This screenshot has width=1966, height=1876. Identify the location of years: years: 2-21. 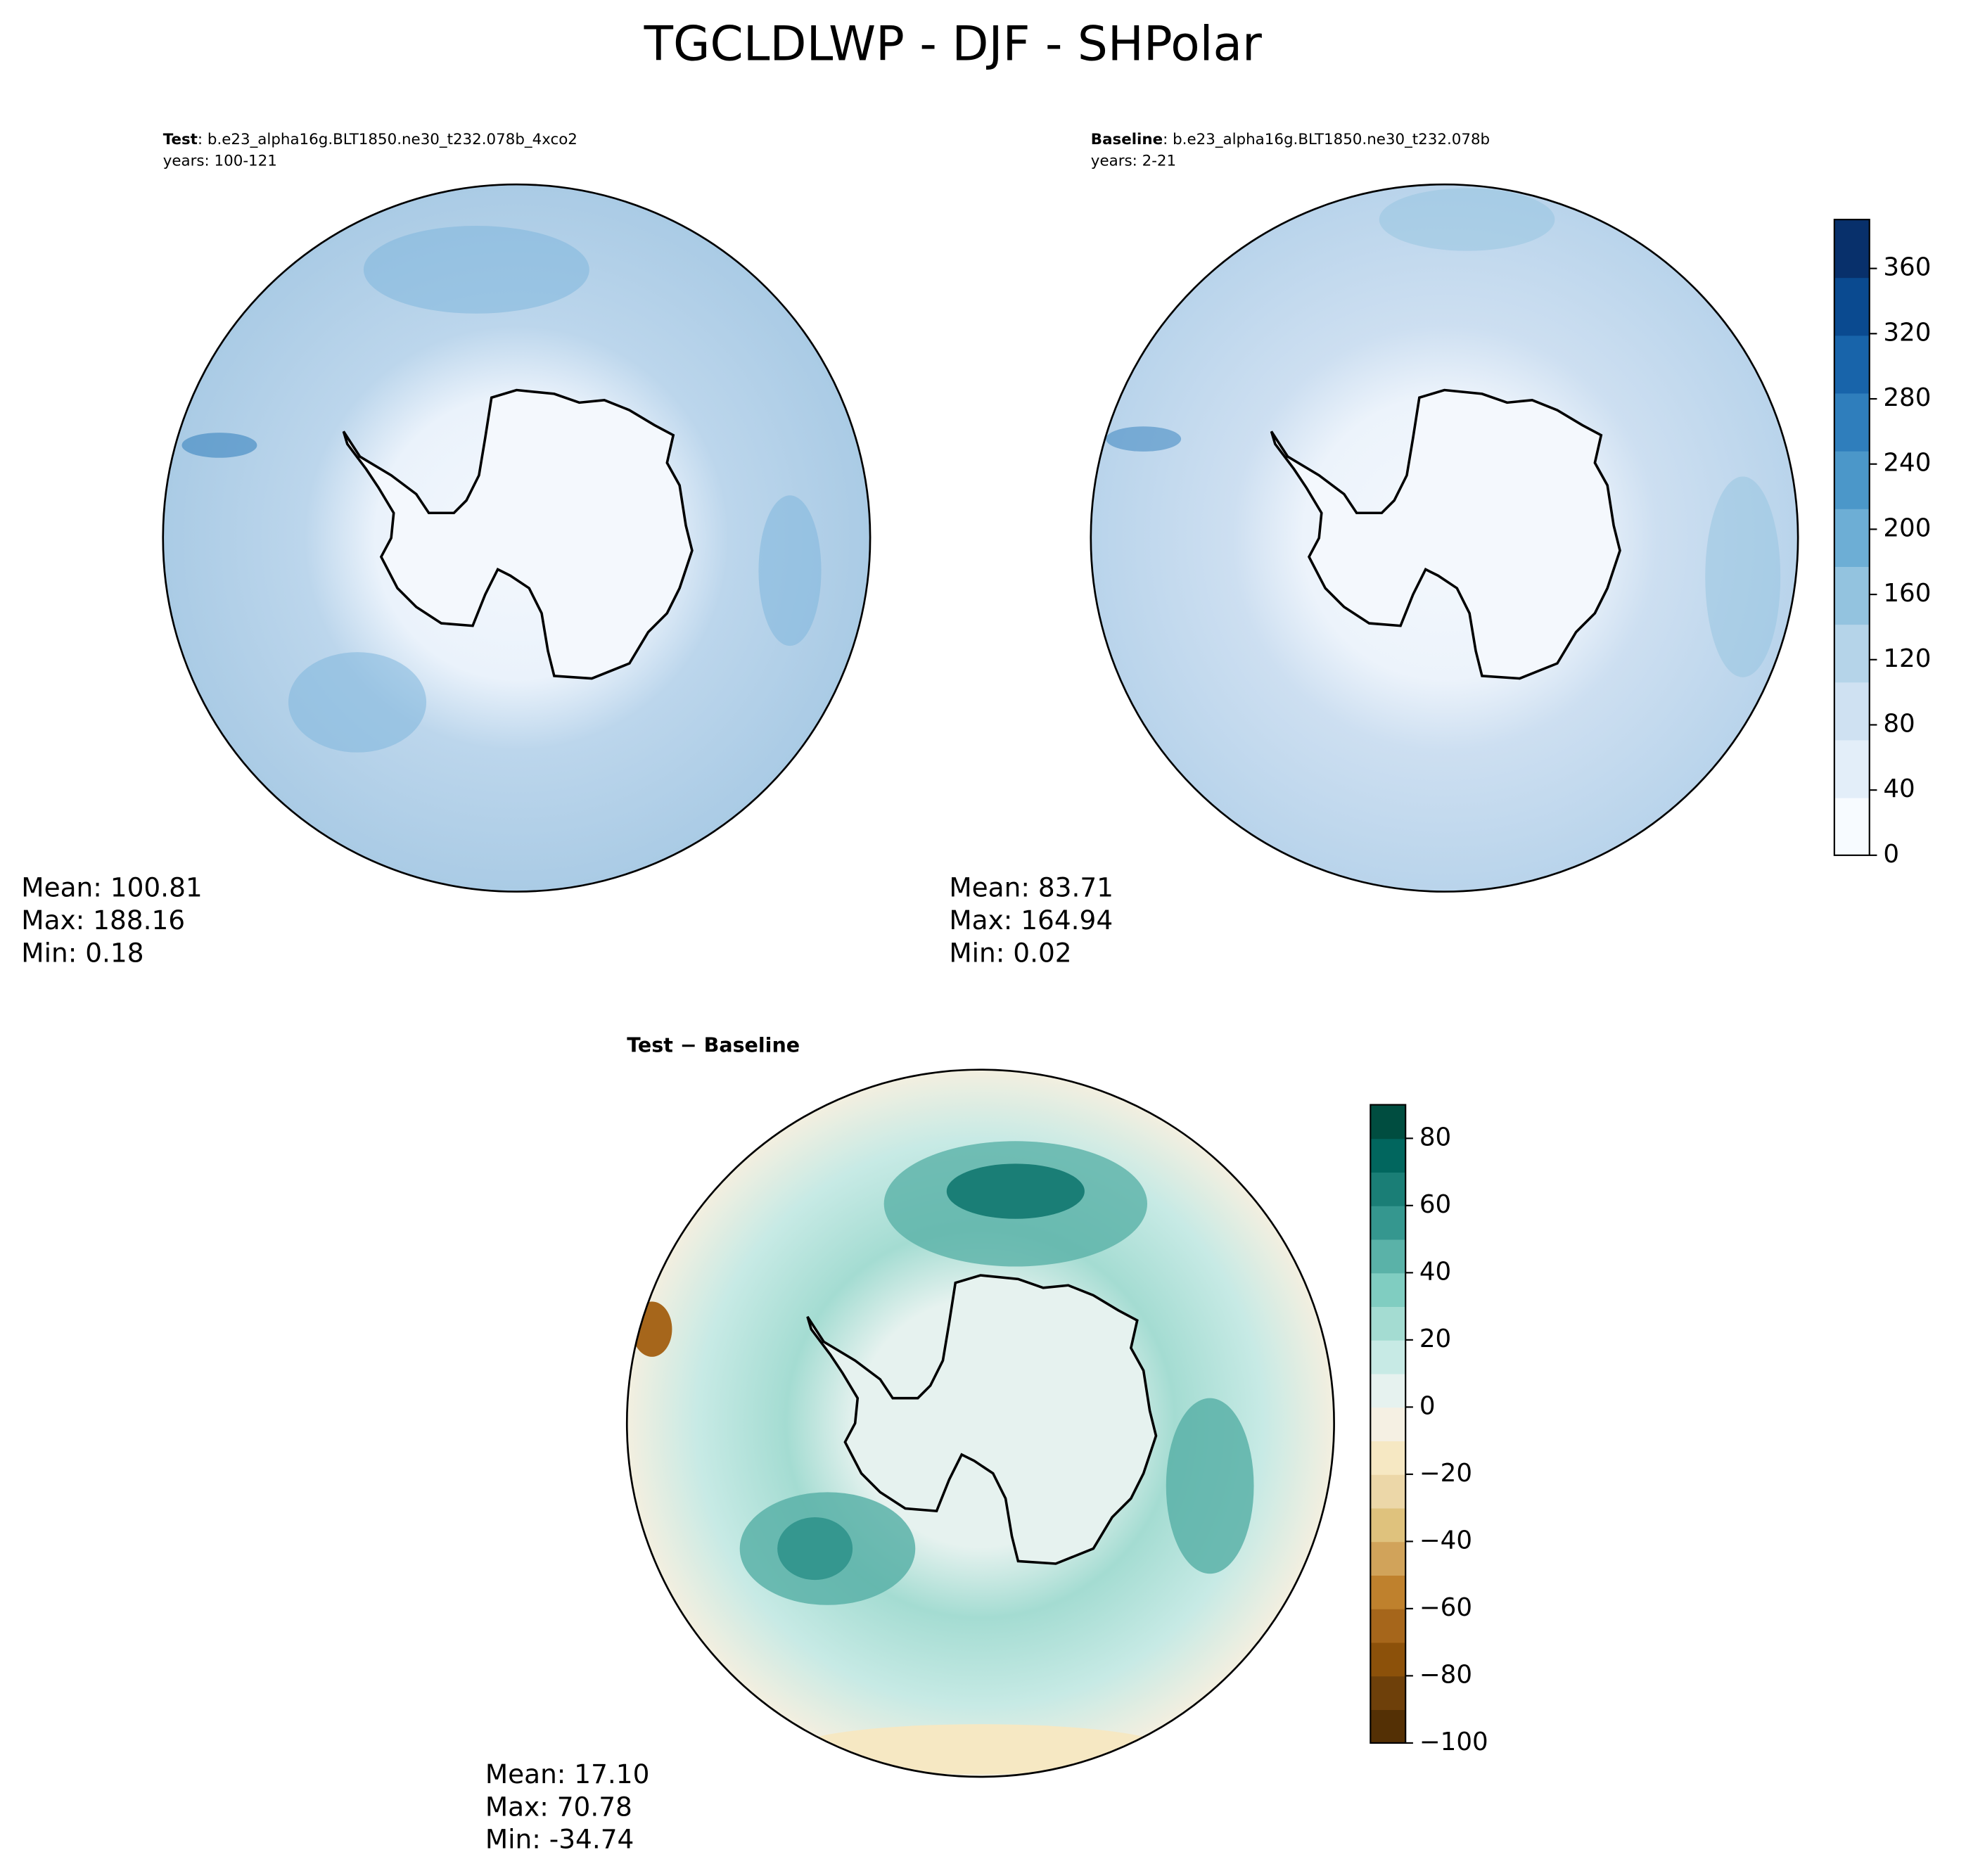
(1133, 161).